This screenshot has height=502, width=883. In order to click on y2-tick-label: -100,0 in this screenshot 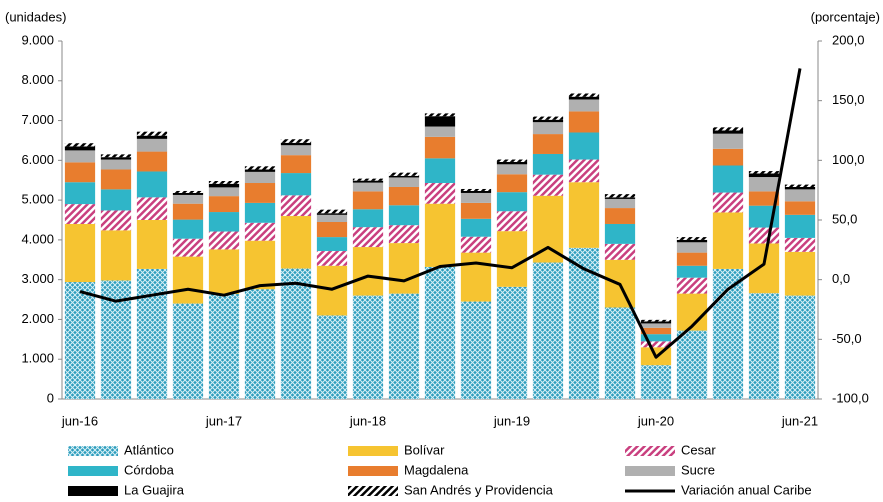, I will do `click(850, 397)`.